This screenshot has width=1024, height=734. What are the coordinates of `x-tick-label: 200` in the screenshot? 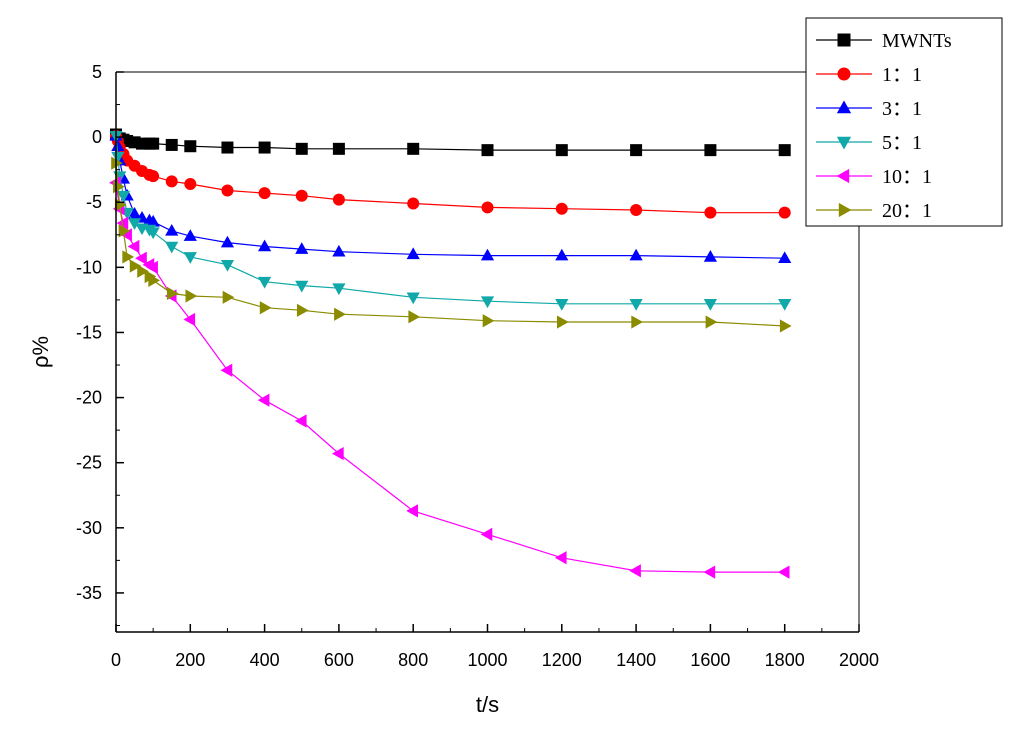 It's located at (190, 660).